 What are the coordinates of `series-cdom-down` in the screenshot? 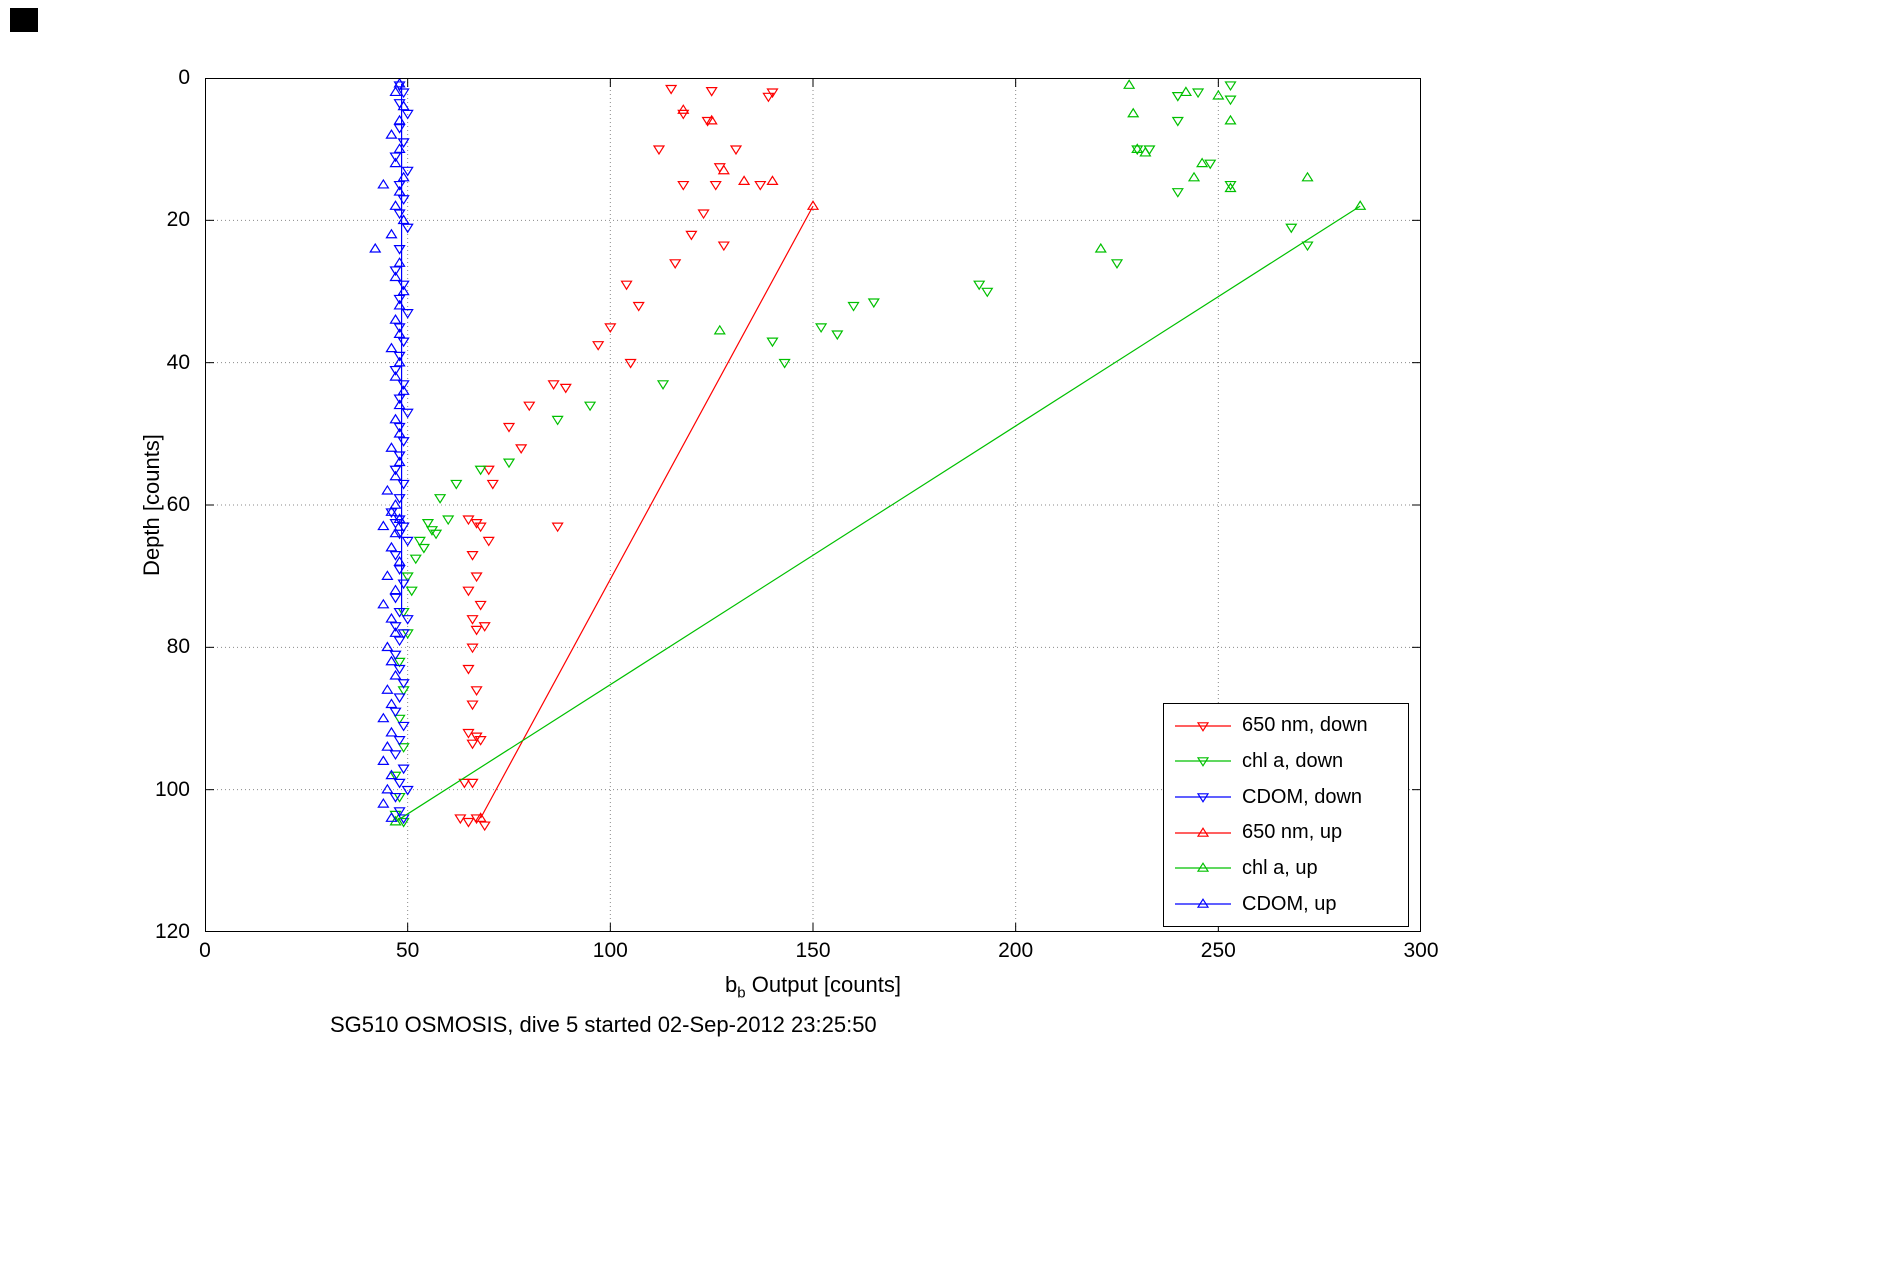 It's located at (399, 453).